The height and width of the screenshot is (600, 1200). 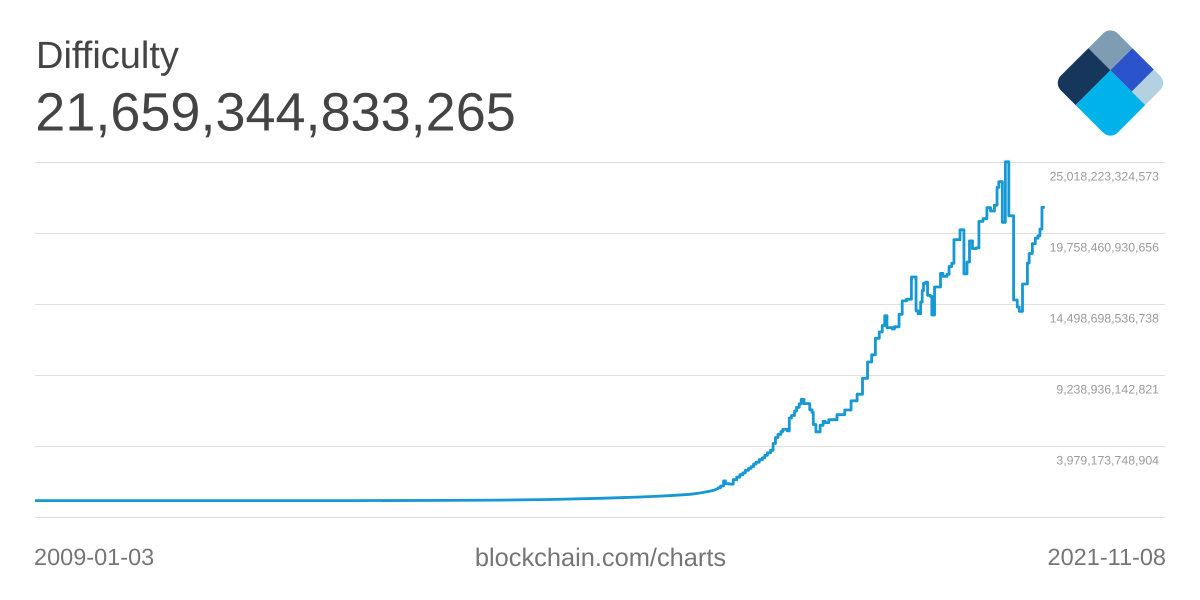 What do you see at coordinates (275, 113) in the screenshot?
I see `svg-text: 21,659,344,833,265` at bounding box center [275, 113].